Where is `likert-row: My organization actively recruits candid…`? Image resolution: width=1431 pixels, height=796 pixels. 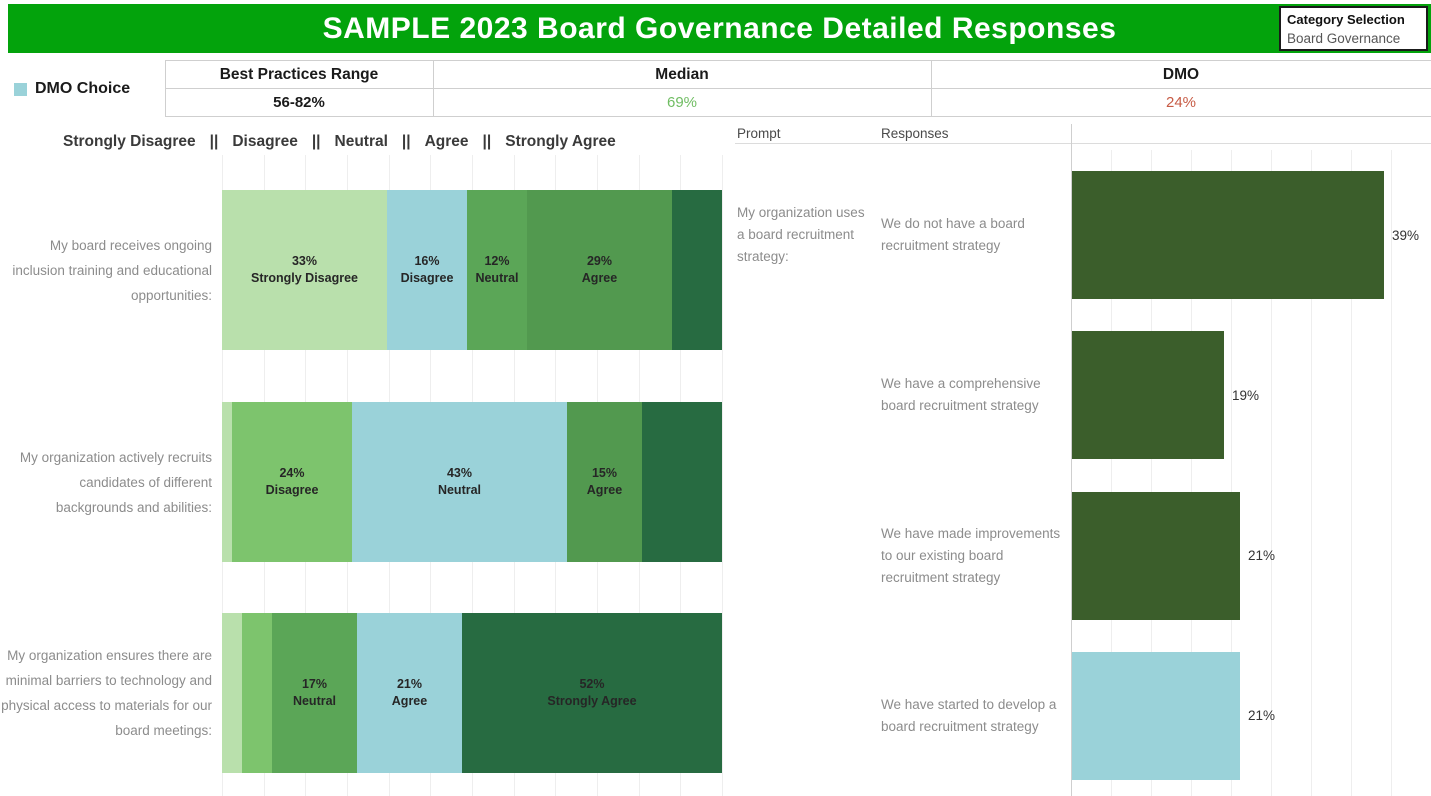 likert-row: My organization actively recruits candid… is located at coordinates (367, 482).